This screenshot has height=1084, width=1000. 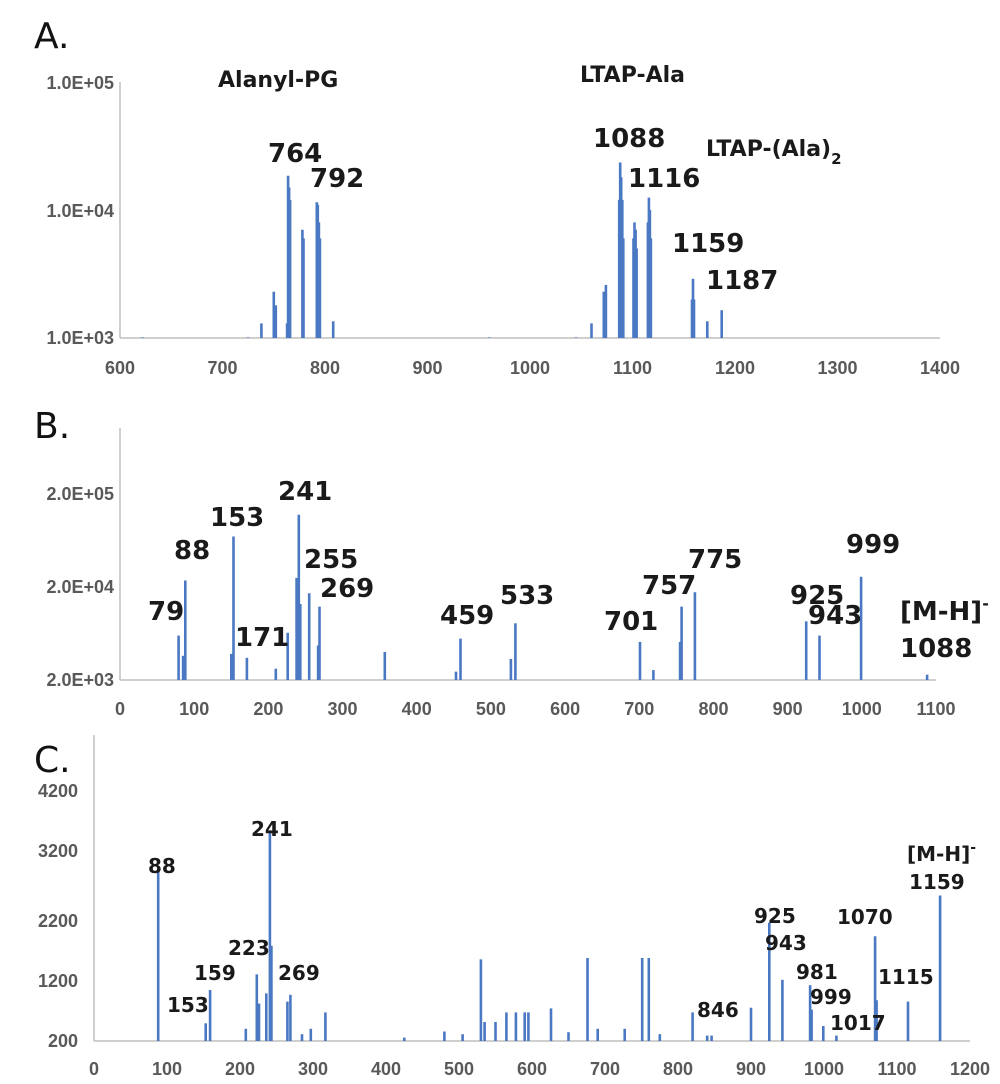 I want to click on y-tick-label: 2.0E+04, so click(x=80, y=587).